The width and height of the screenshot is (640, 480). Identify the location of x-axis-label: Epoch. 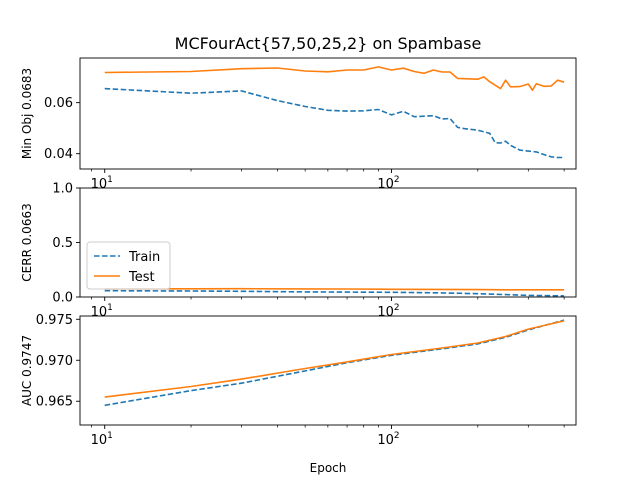
(328, 468).